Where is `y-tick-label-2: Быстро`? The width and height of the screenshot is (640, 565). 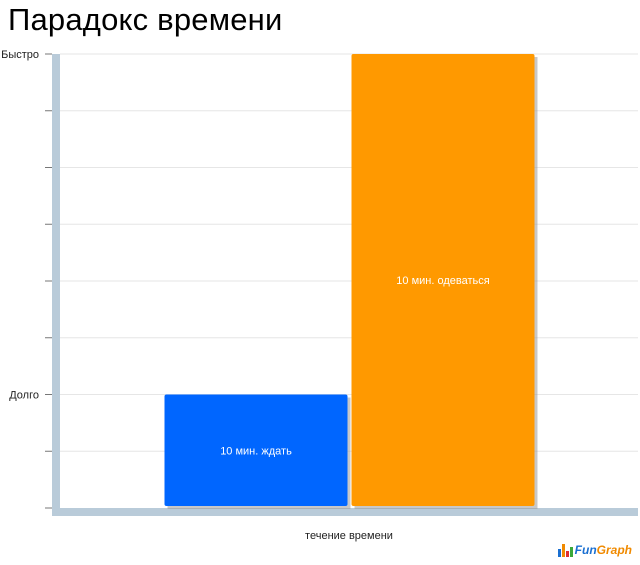 y-tick-label-2: Быстро is located at coordinates (20, 55).